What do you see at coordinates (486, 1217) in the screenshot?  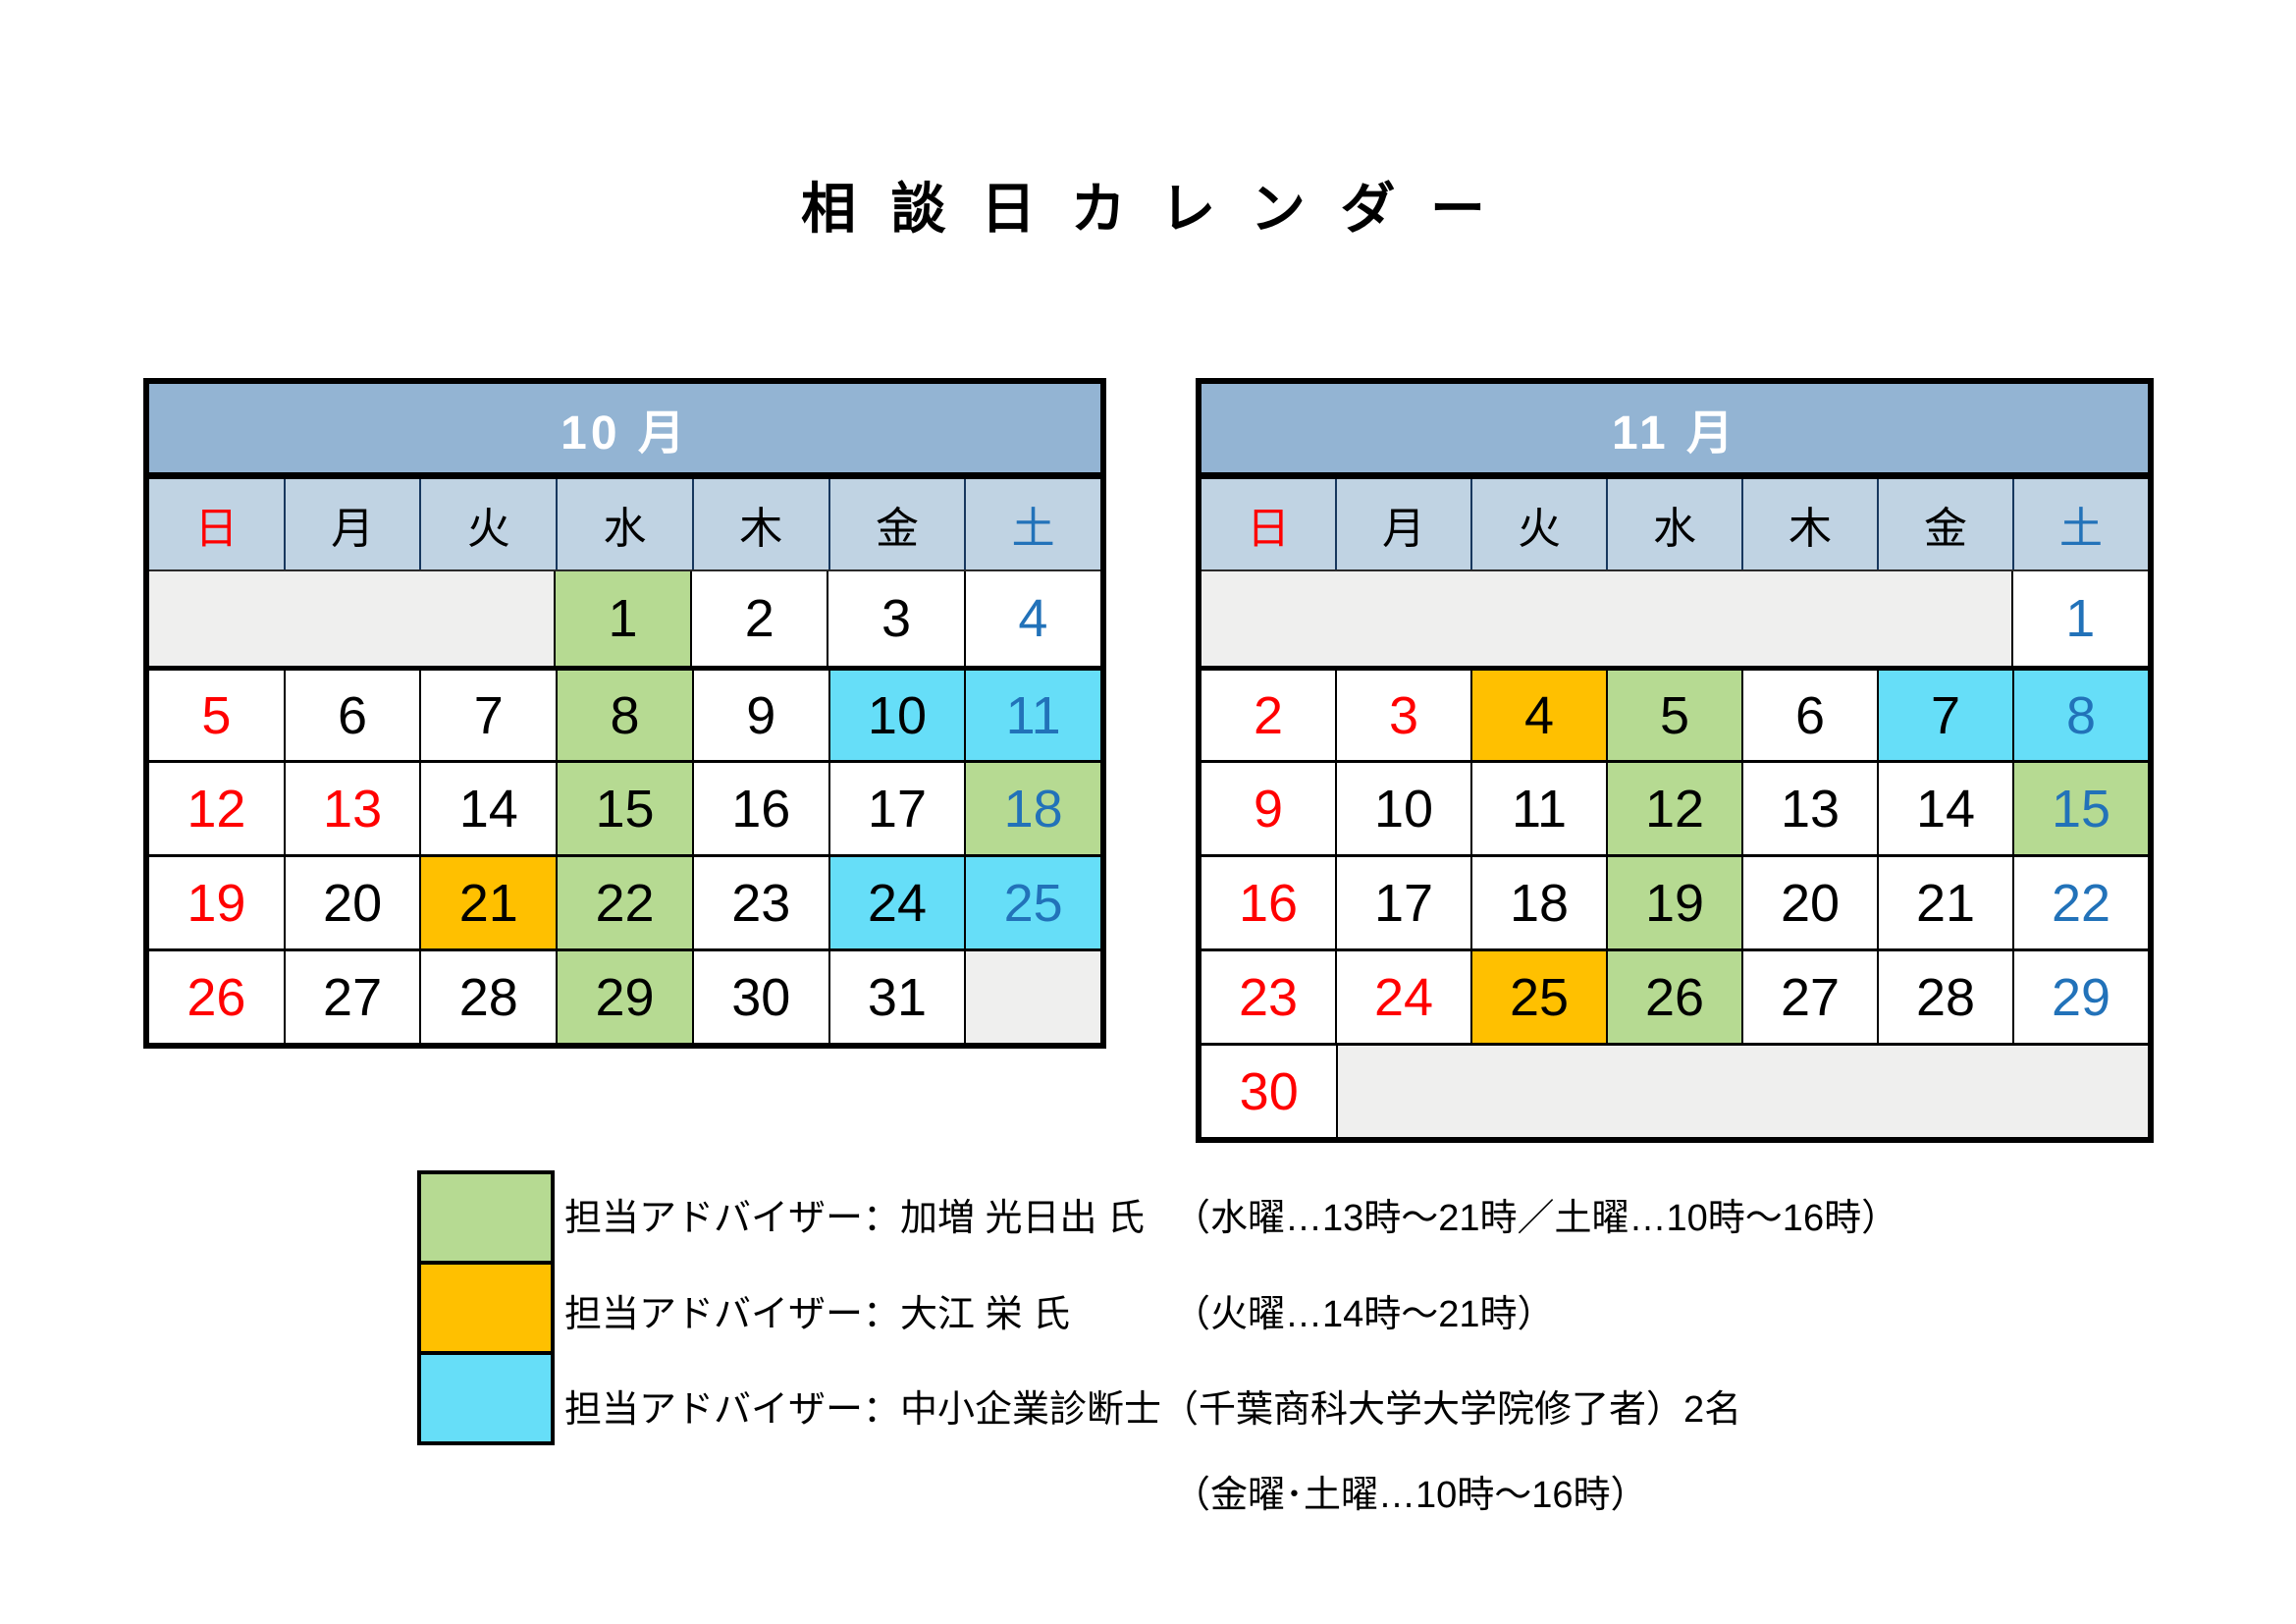 I see `legend-swatch-green` at bounding box center [486, 1217].